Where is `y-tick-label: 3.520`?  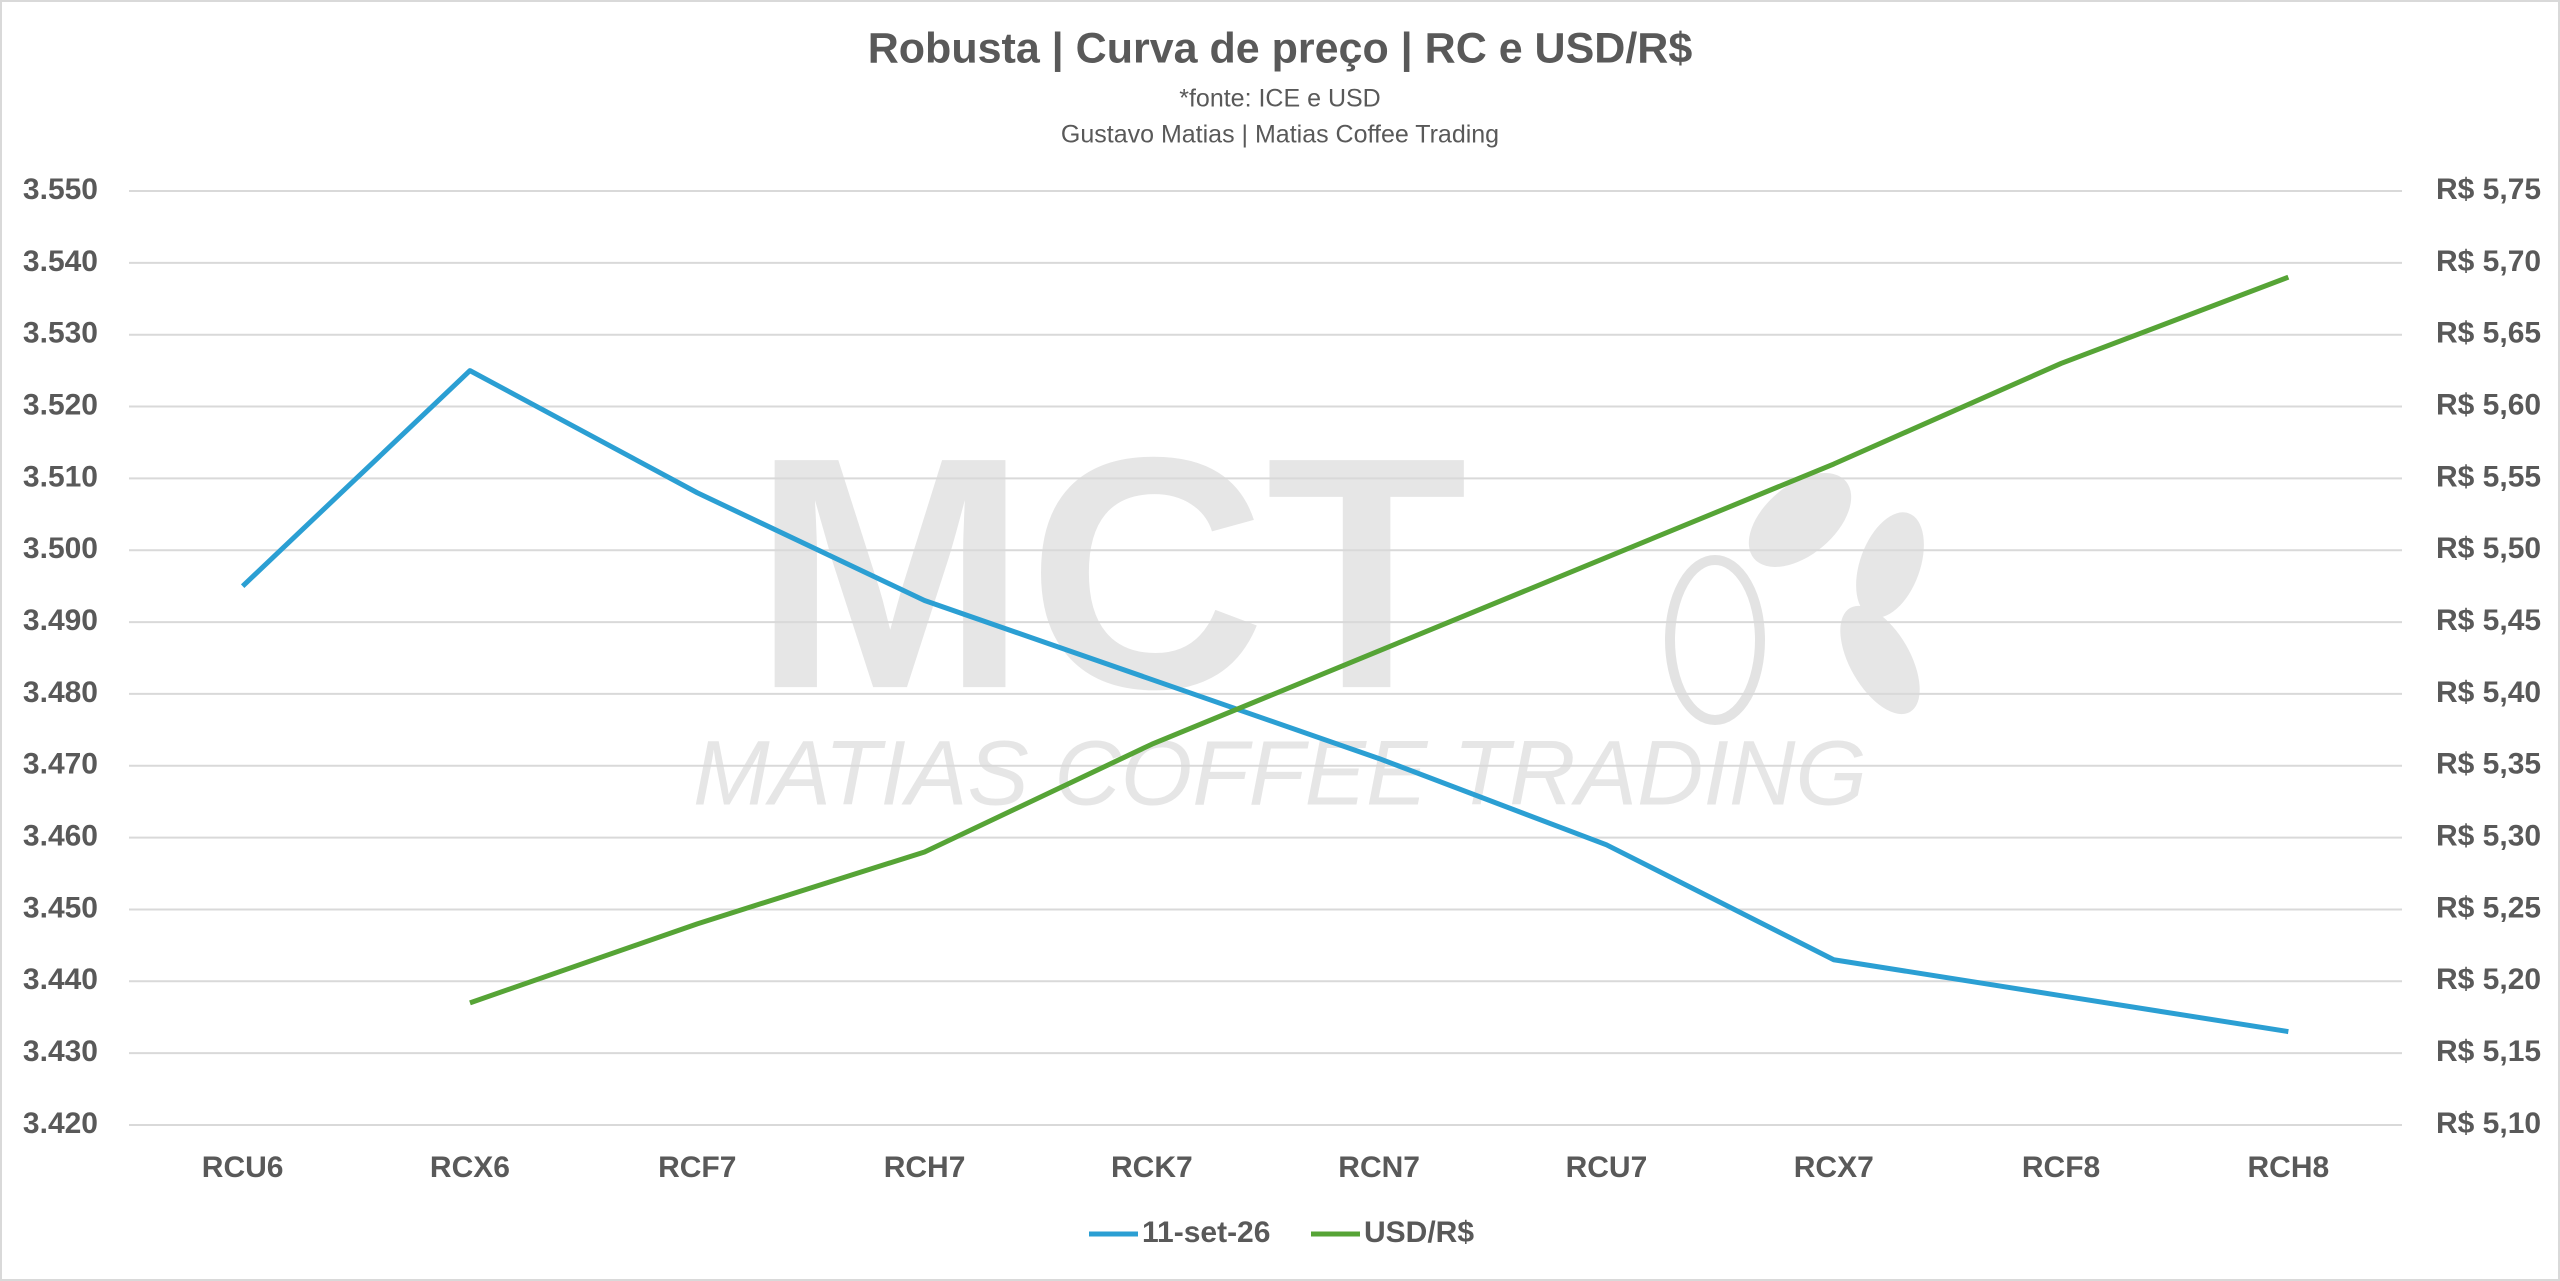
y-tick-label: 3.520 is located at coordinates (60, 404).